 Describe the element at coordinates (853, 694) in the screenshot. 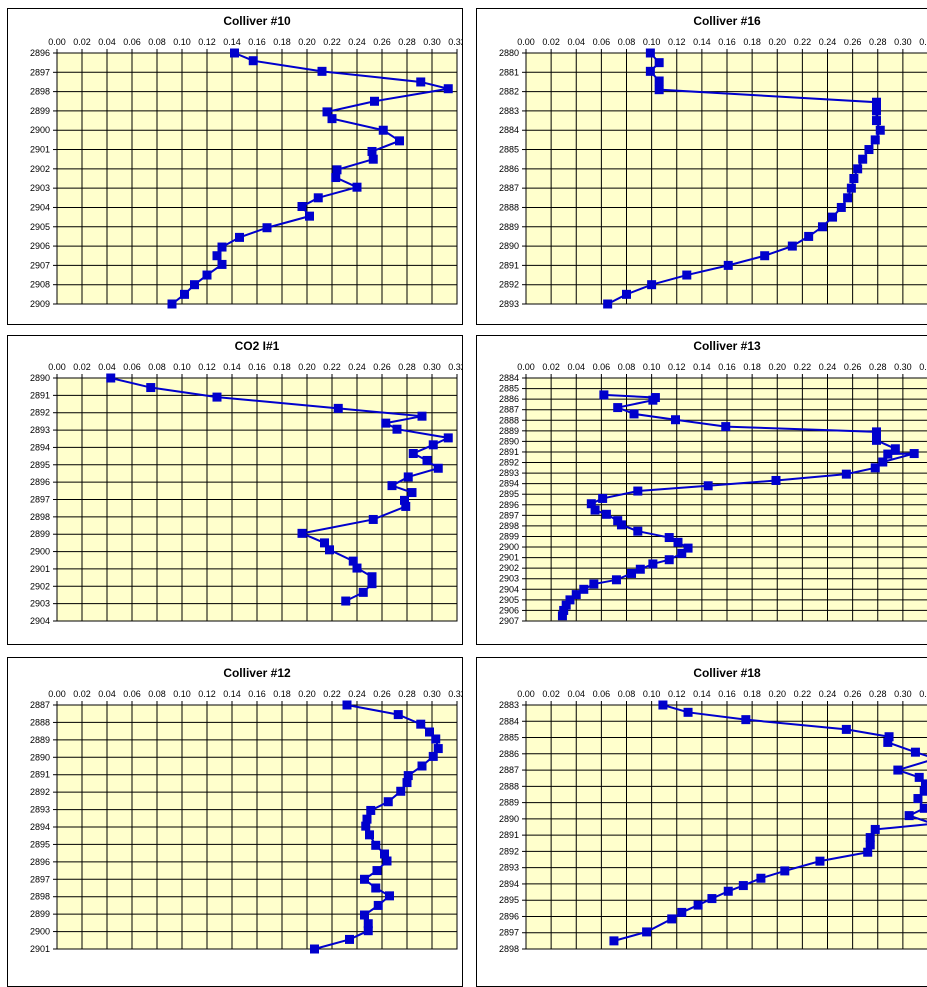

I see `x-tick-label: 0.26` at that location.